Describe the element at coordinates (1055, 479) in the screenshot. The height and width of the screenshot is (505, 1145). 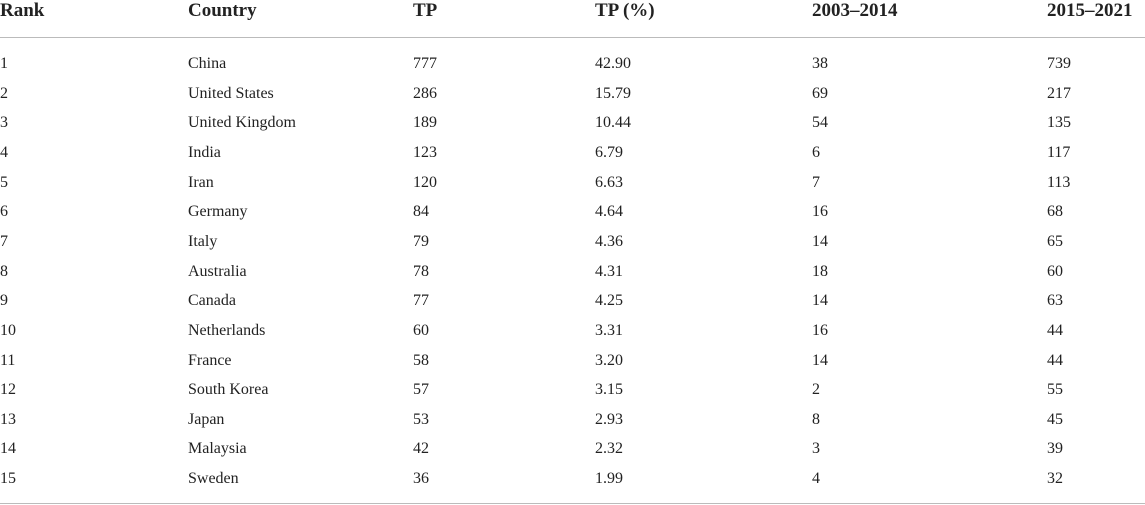
I see `period-late-cell: 32` at that location.